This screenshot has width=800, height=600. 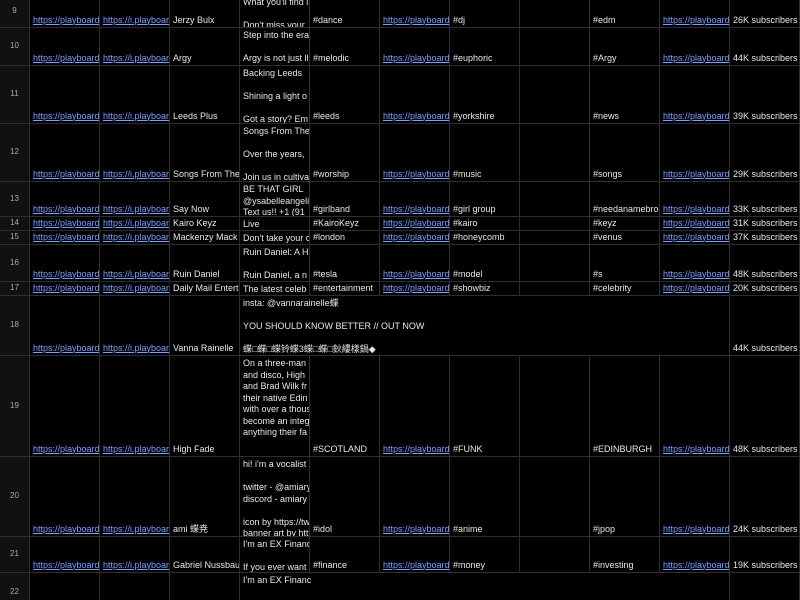 What do you see at coordinates (765, 528) in the screenshot?
I see `subscribers-text: 24K subscribers` at bounding box center [765, 528].